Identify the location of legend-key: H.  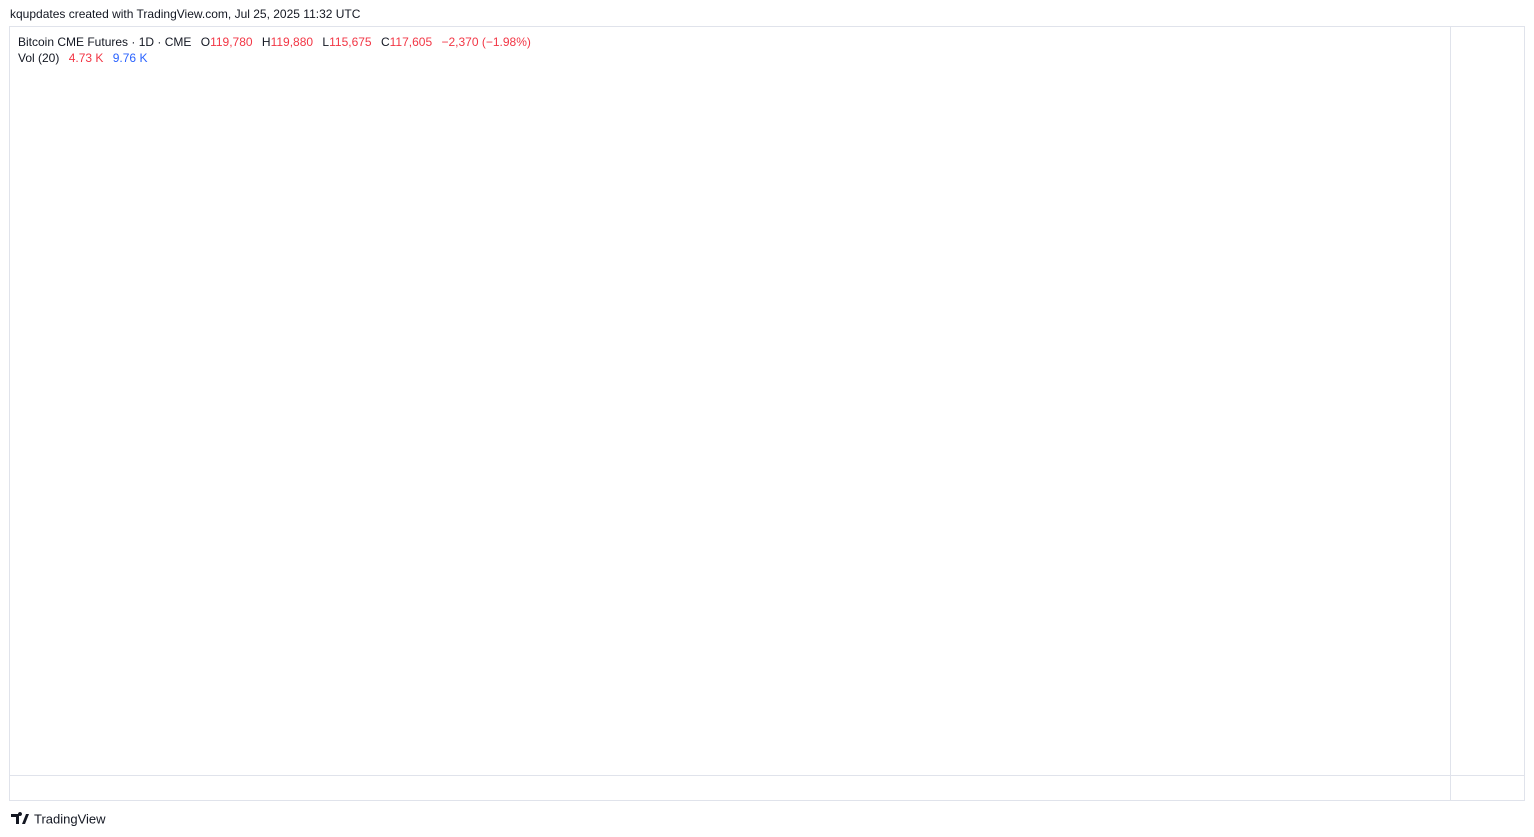
(266, 42).